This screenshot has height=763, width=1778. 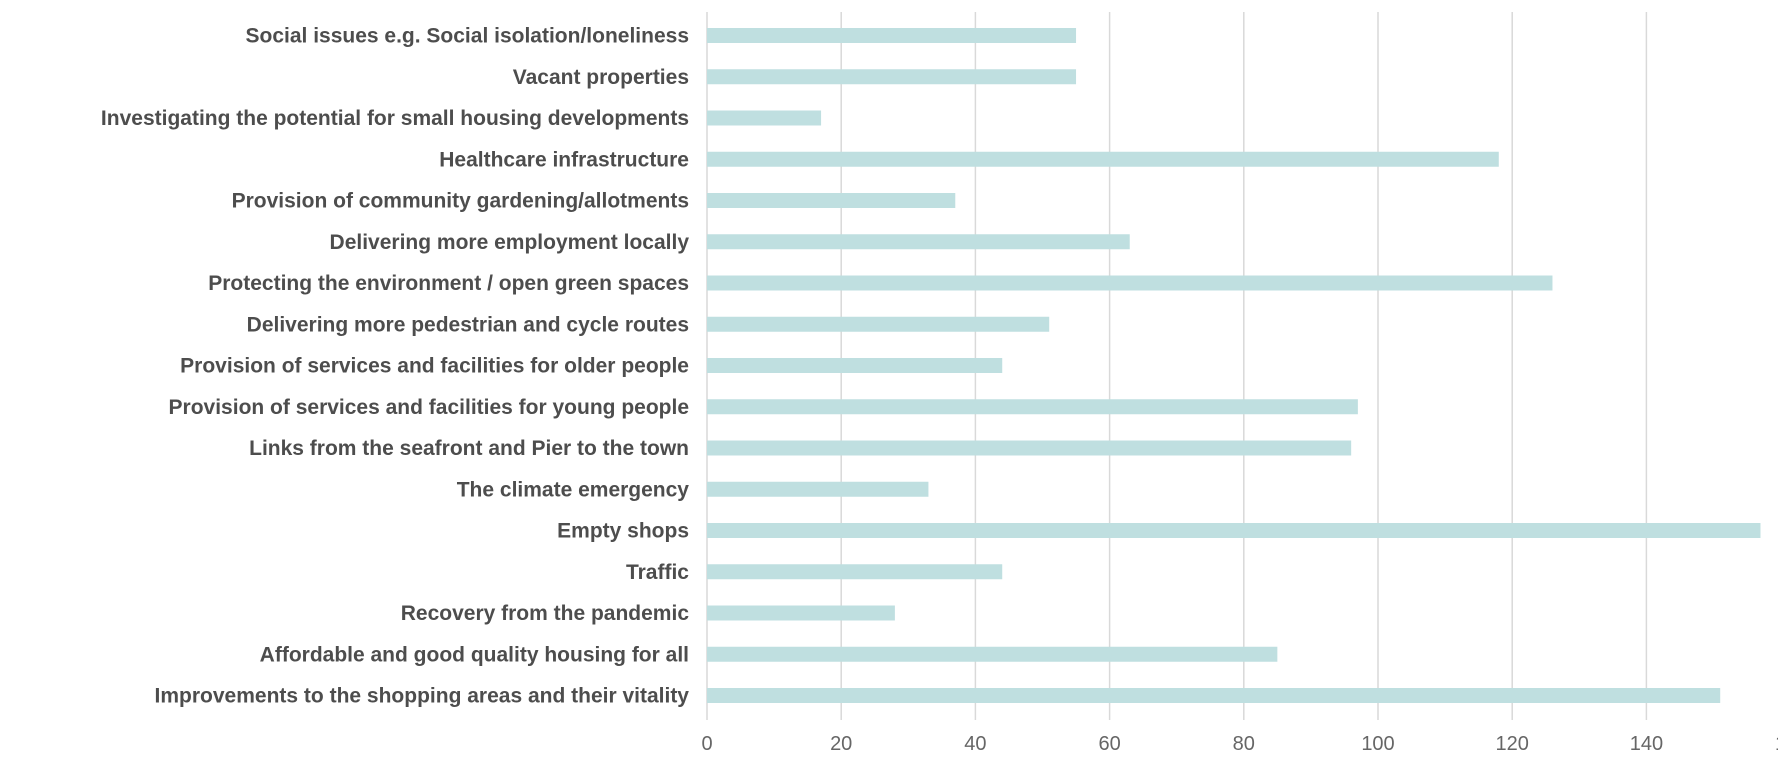 What do you see at coordinates (623, 531) in the screenshot?
I see `category-label: Empty shops` at bounding box center [623, 531].